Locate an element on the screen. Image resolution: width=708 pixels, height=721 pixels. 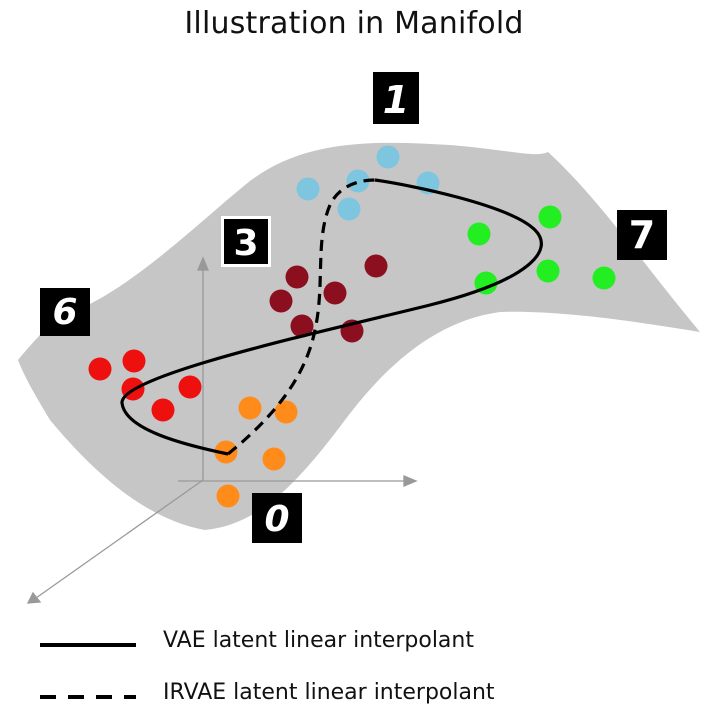
z-axis-arrow is located at coordinates (203, 263).